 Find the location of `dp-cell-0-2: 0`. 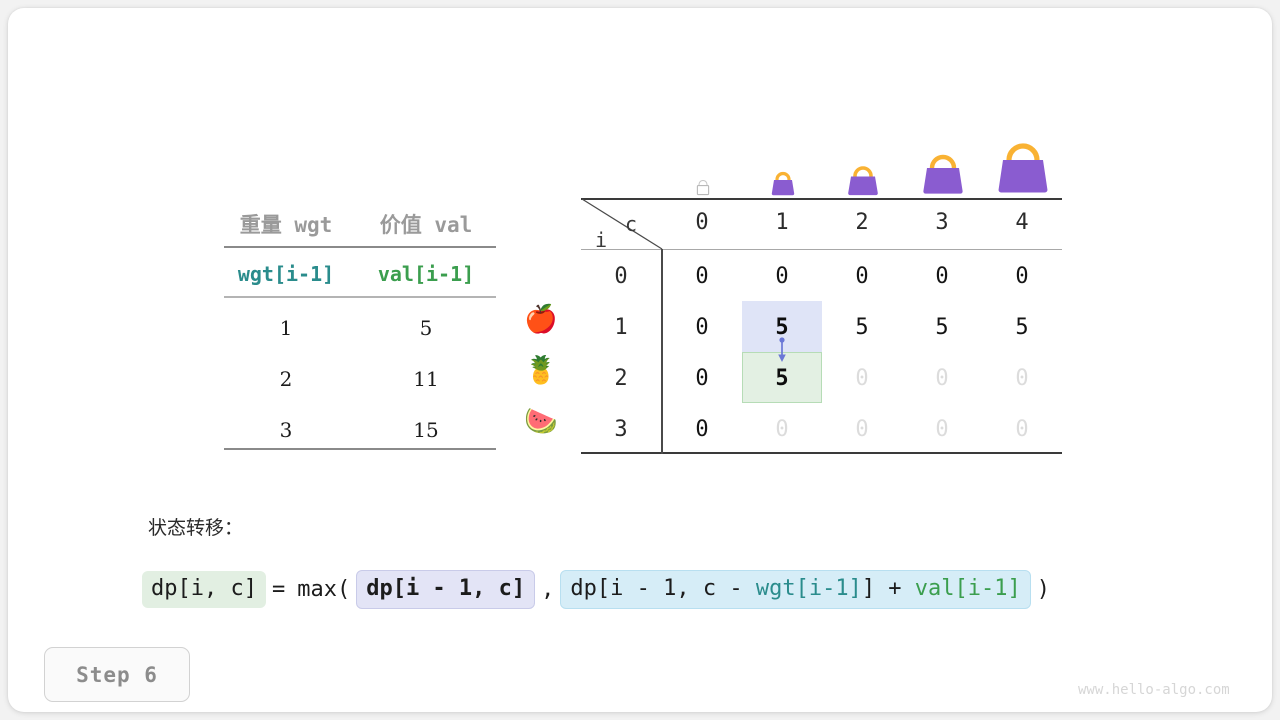

dp-cell-0-2: 0 is located at coordinates (862, 276).